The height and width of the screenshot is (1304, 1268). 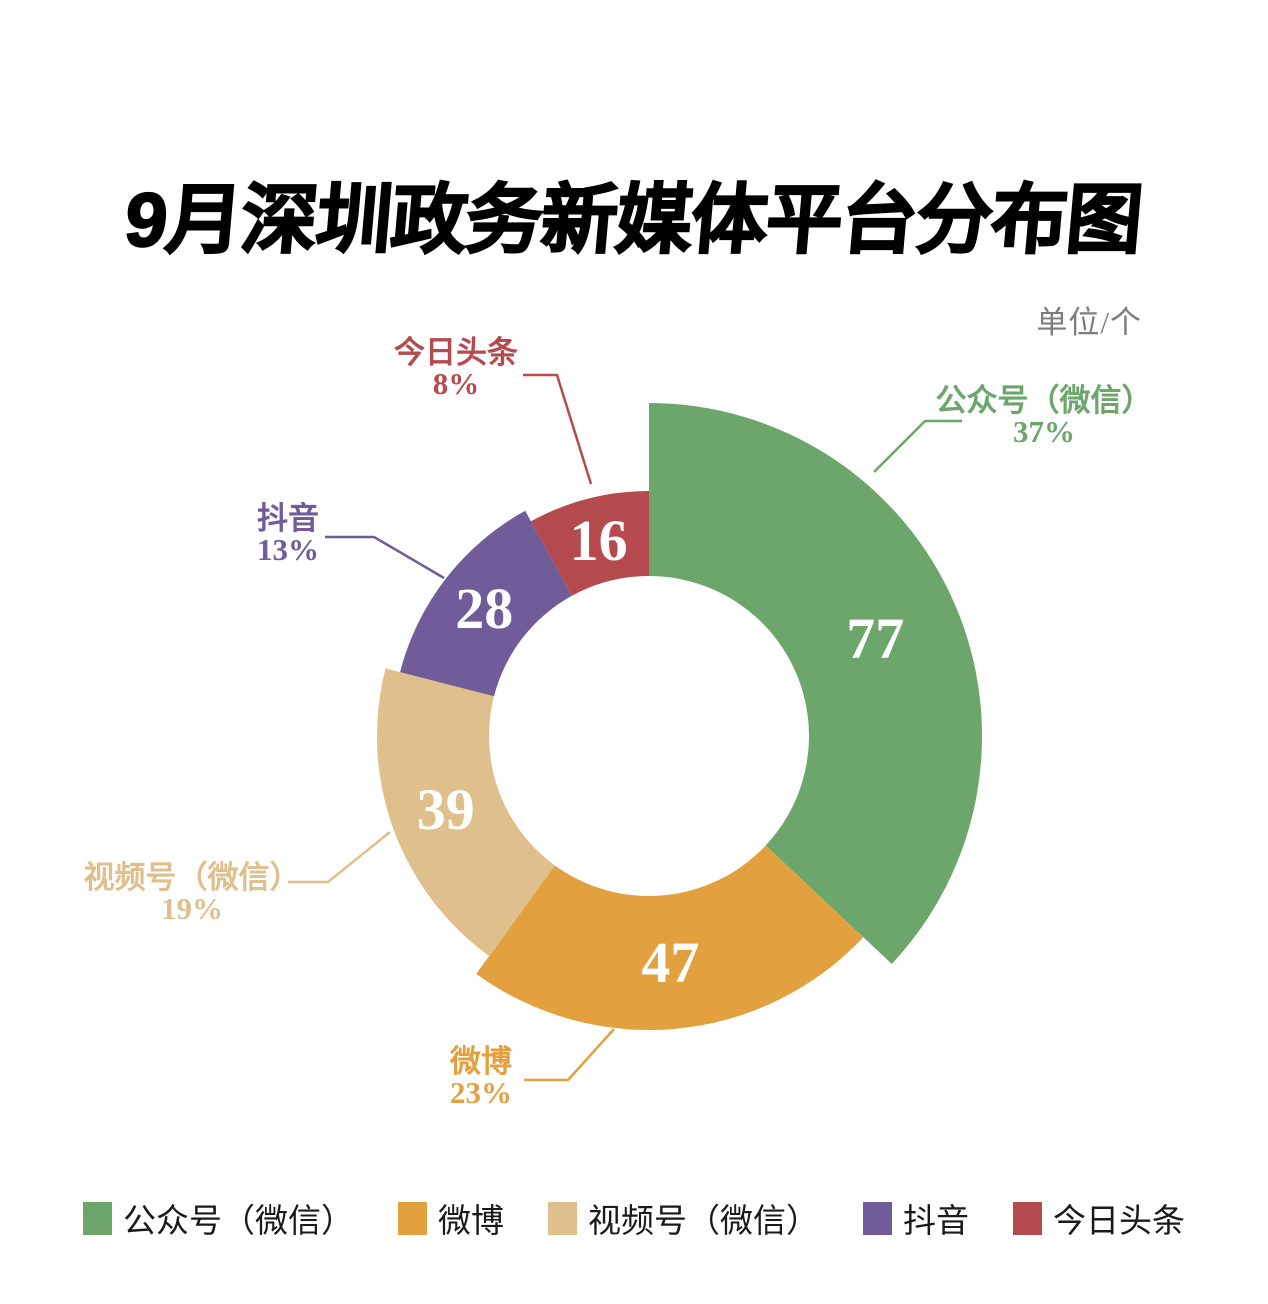 I want to click on legend-item-weibo: 微博, so click(x=451, y=1218).